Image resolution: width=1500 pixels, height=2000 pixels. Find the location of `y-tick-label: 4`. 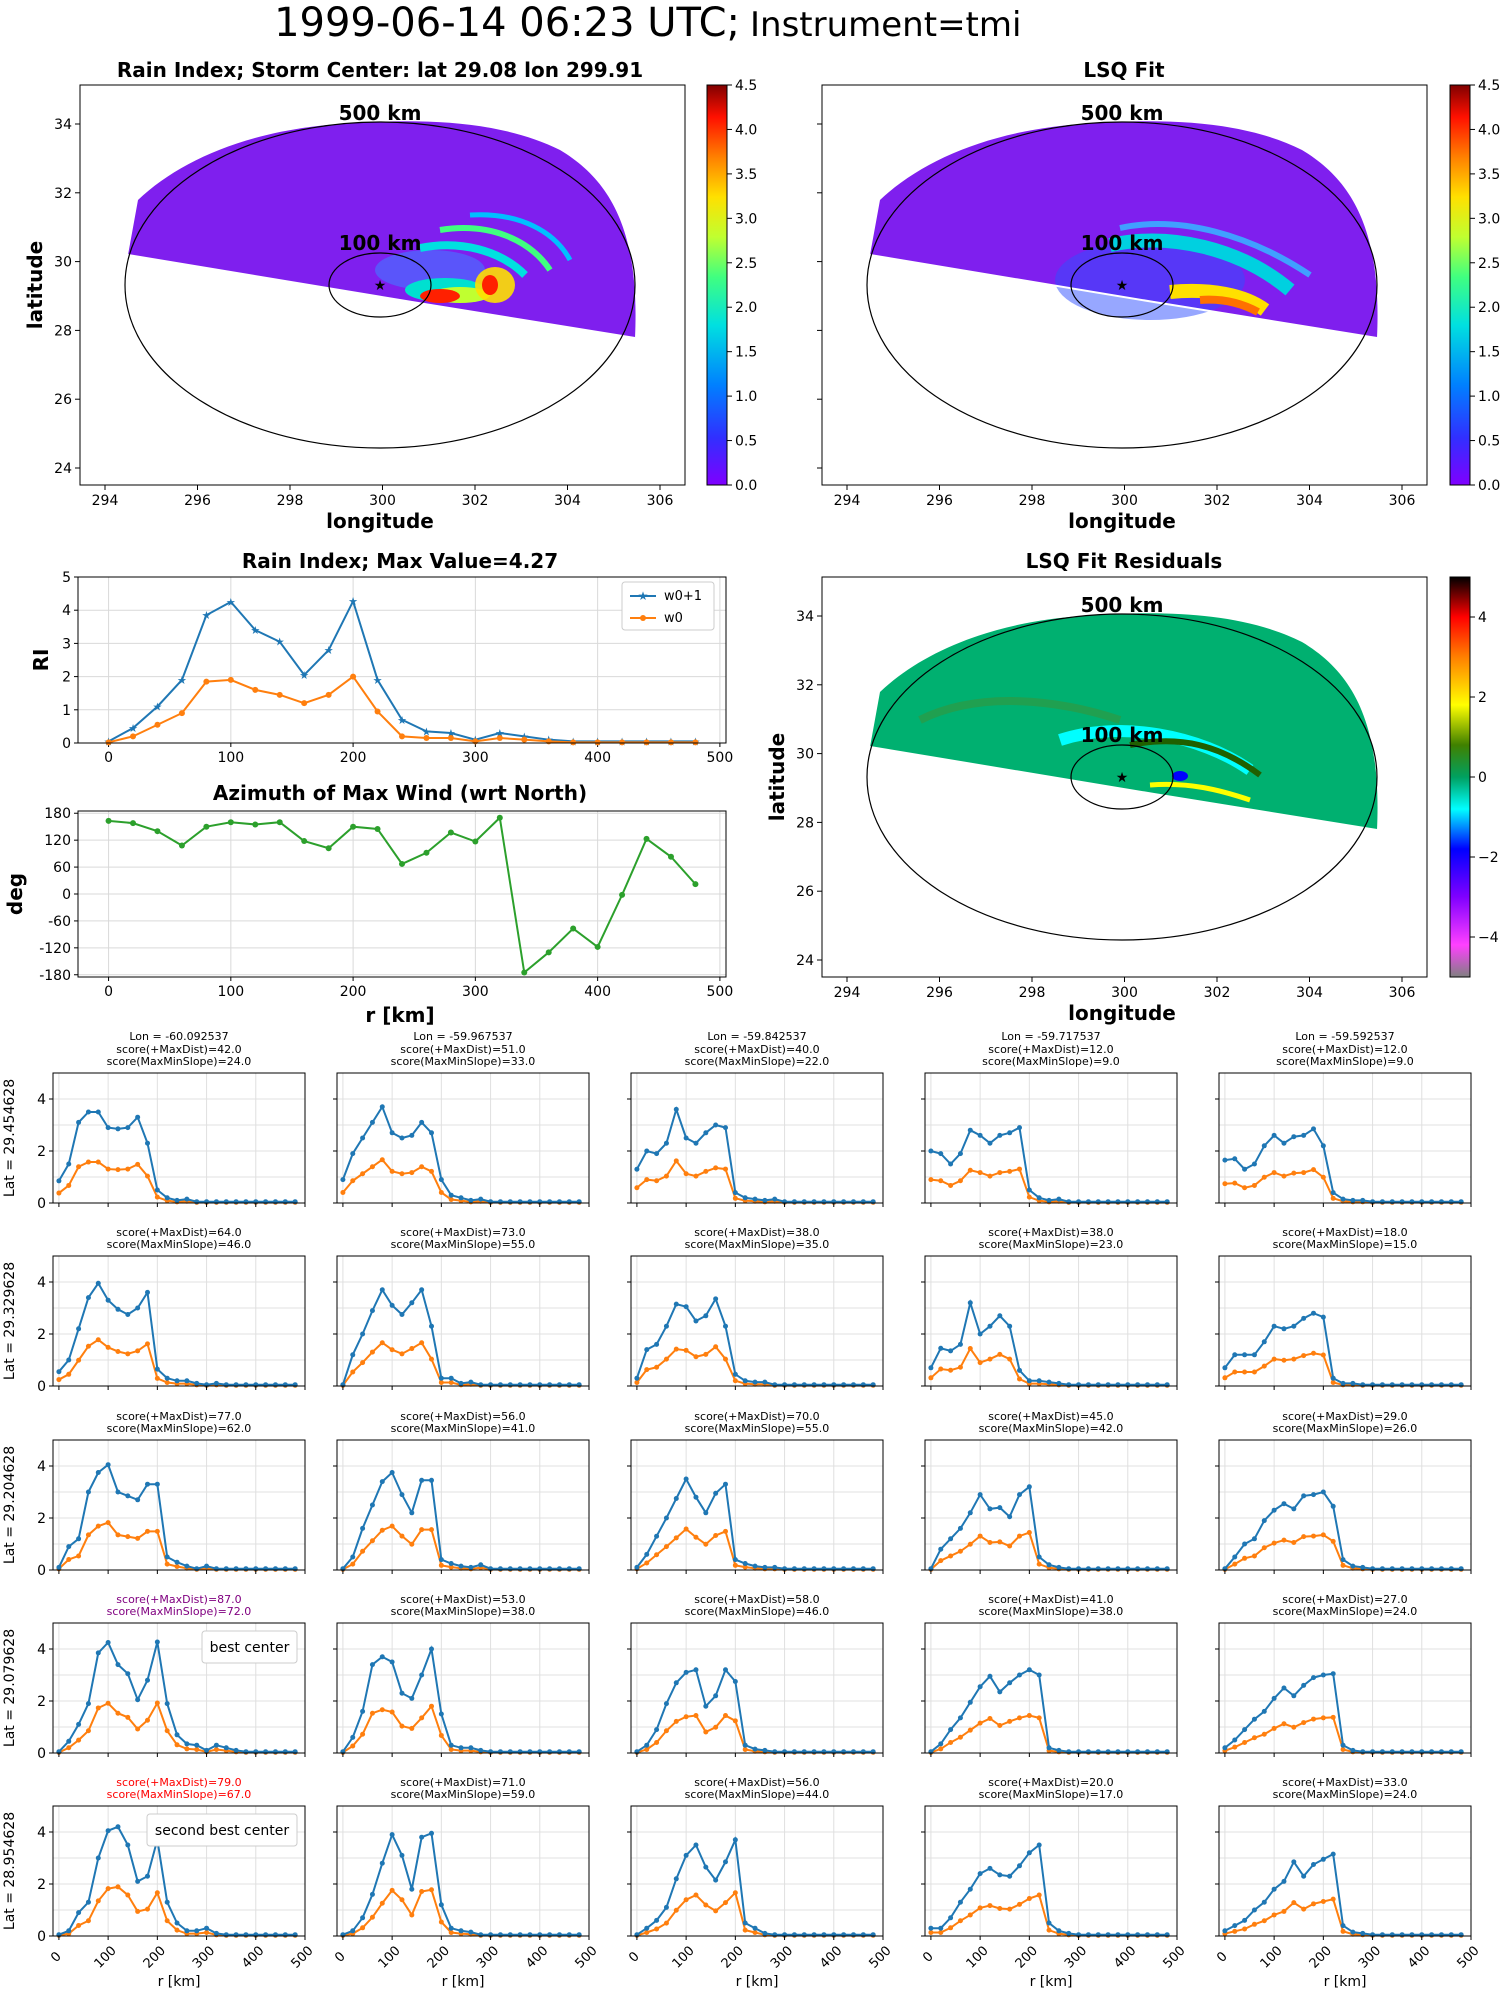

y-tick-label: 4 is located at coordinates (41, 1467).